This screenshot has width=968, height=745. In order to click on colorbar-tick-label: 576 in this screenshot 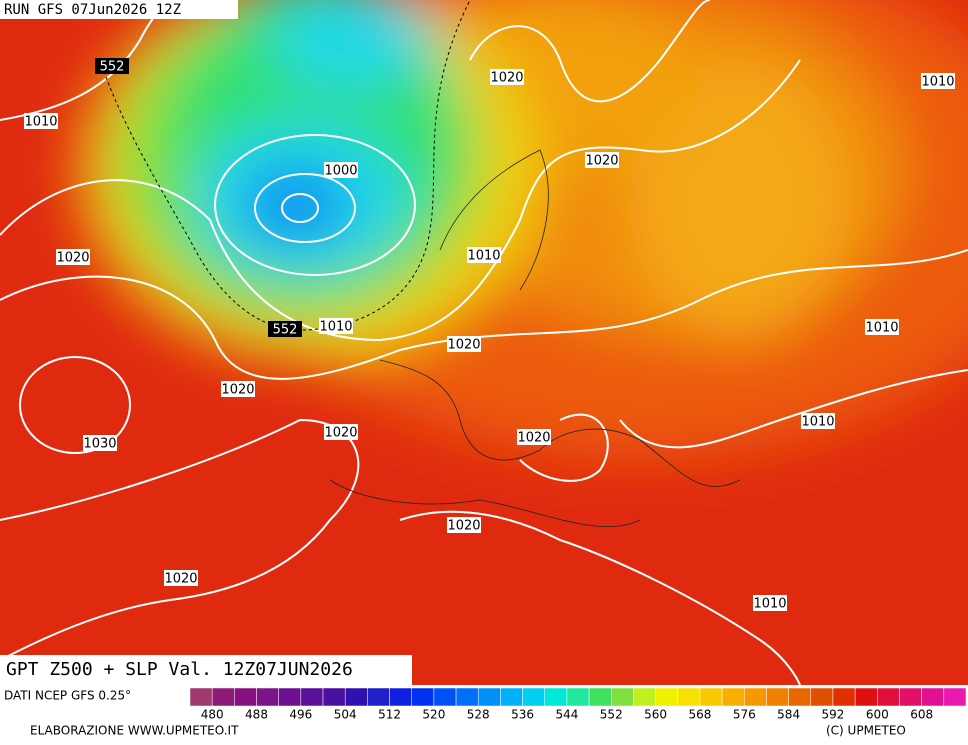, I will do `click(744, 715)`.